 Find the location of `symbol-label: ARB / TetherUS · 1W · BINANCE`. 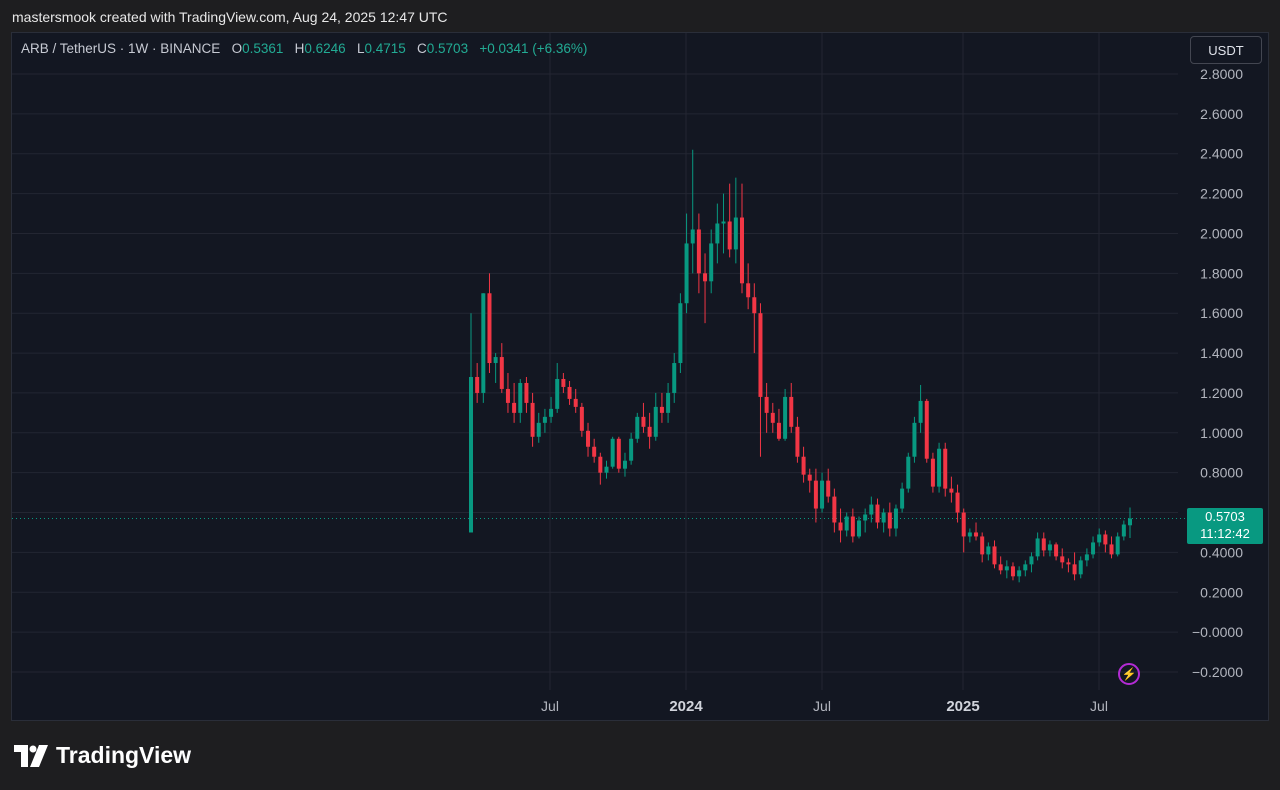

symbol-label: ARB / TetherUS · 1W · BINANCE is located at coordinates (121, 48).